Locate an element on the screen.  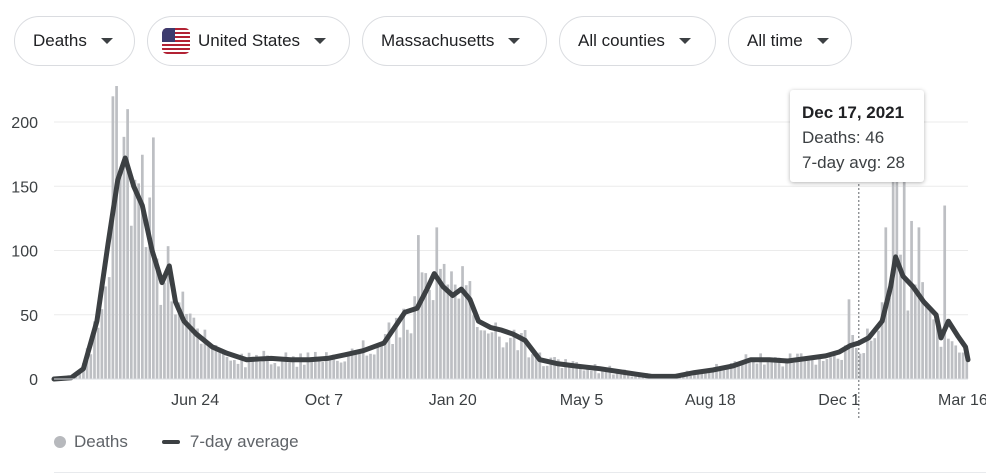
chart-tooltip: Dec 17, 2021 Deaths: 46 7-day avg: 28 is located at coordinates (857, 136).